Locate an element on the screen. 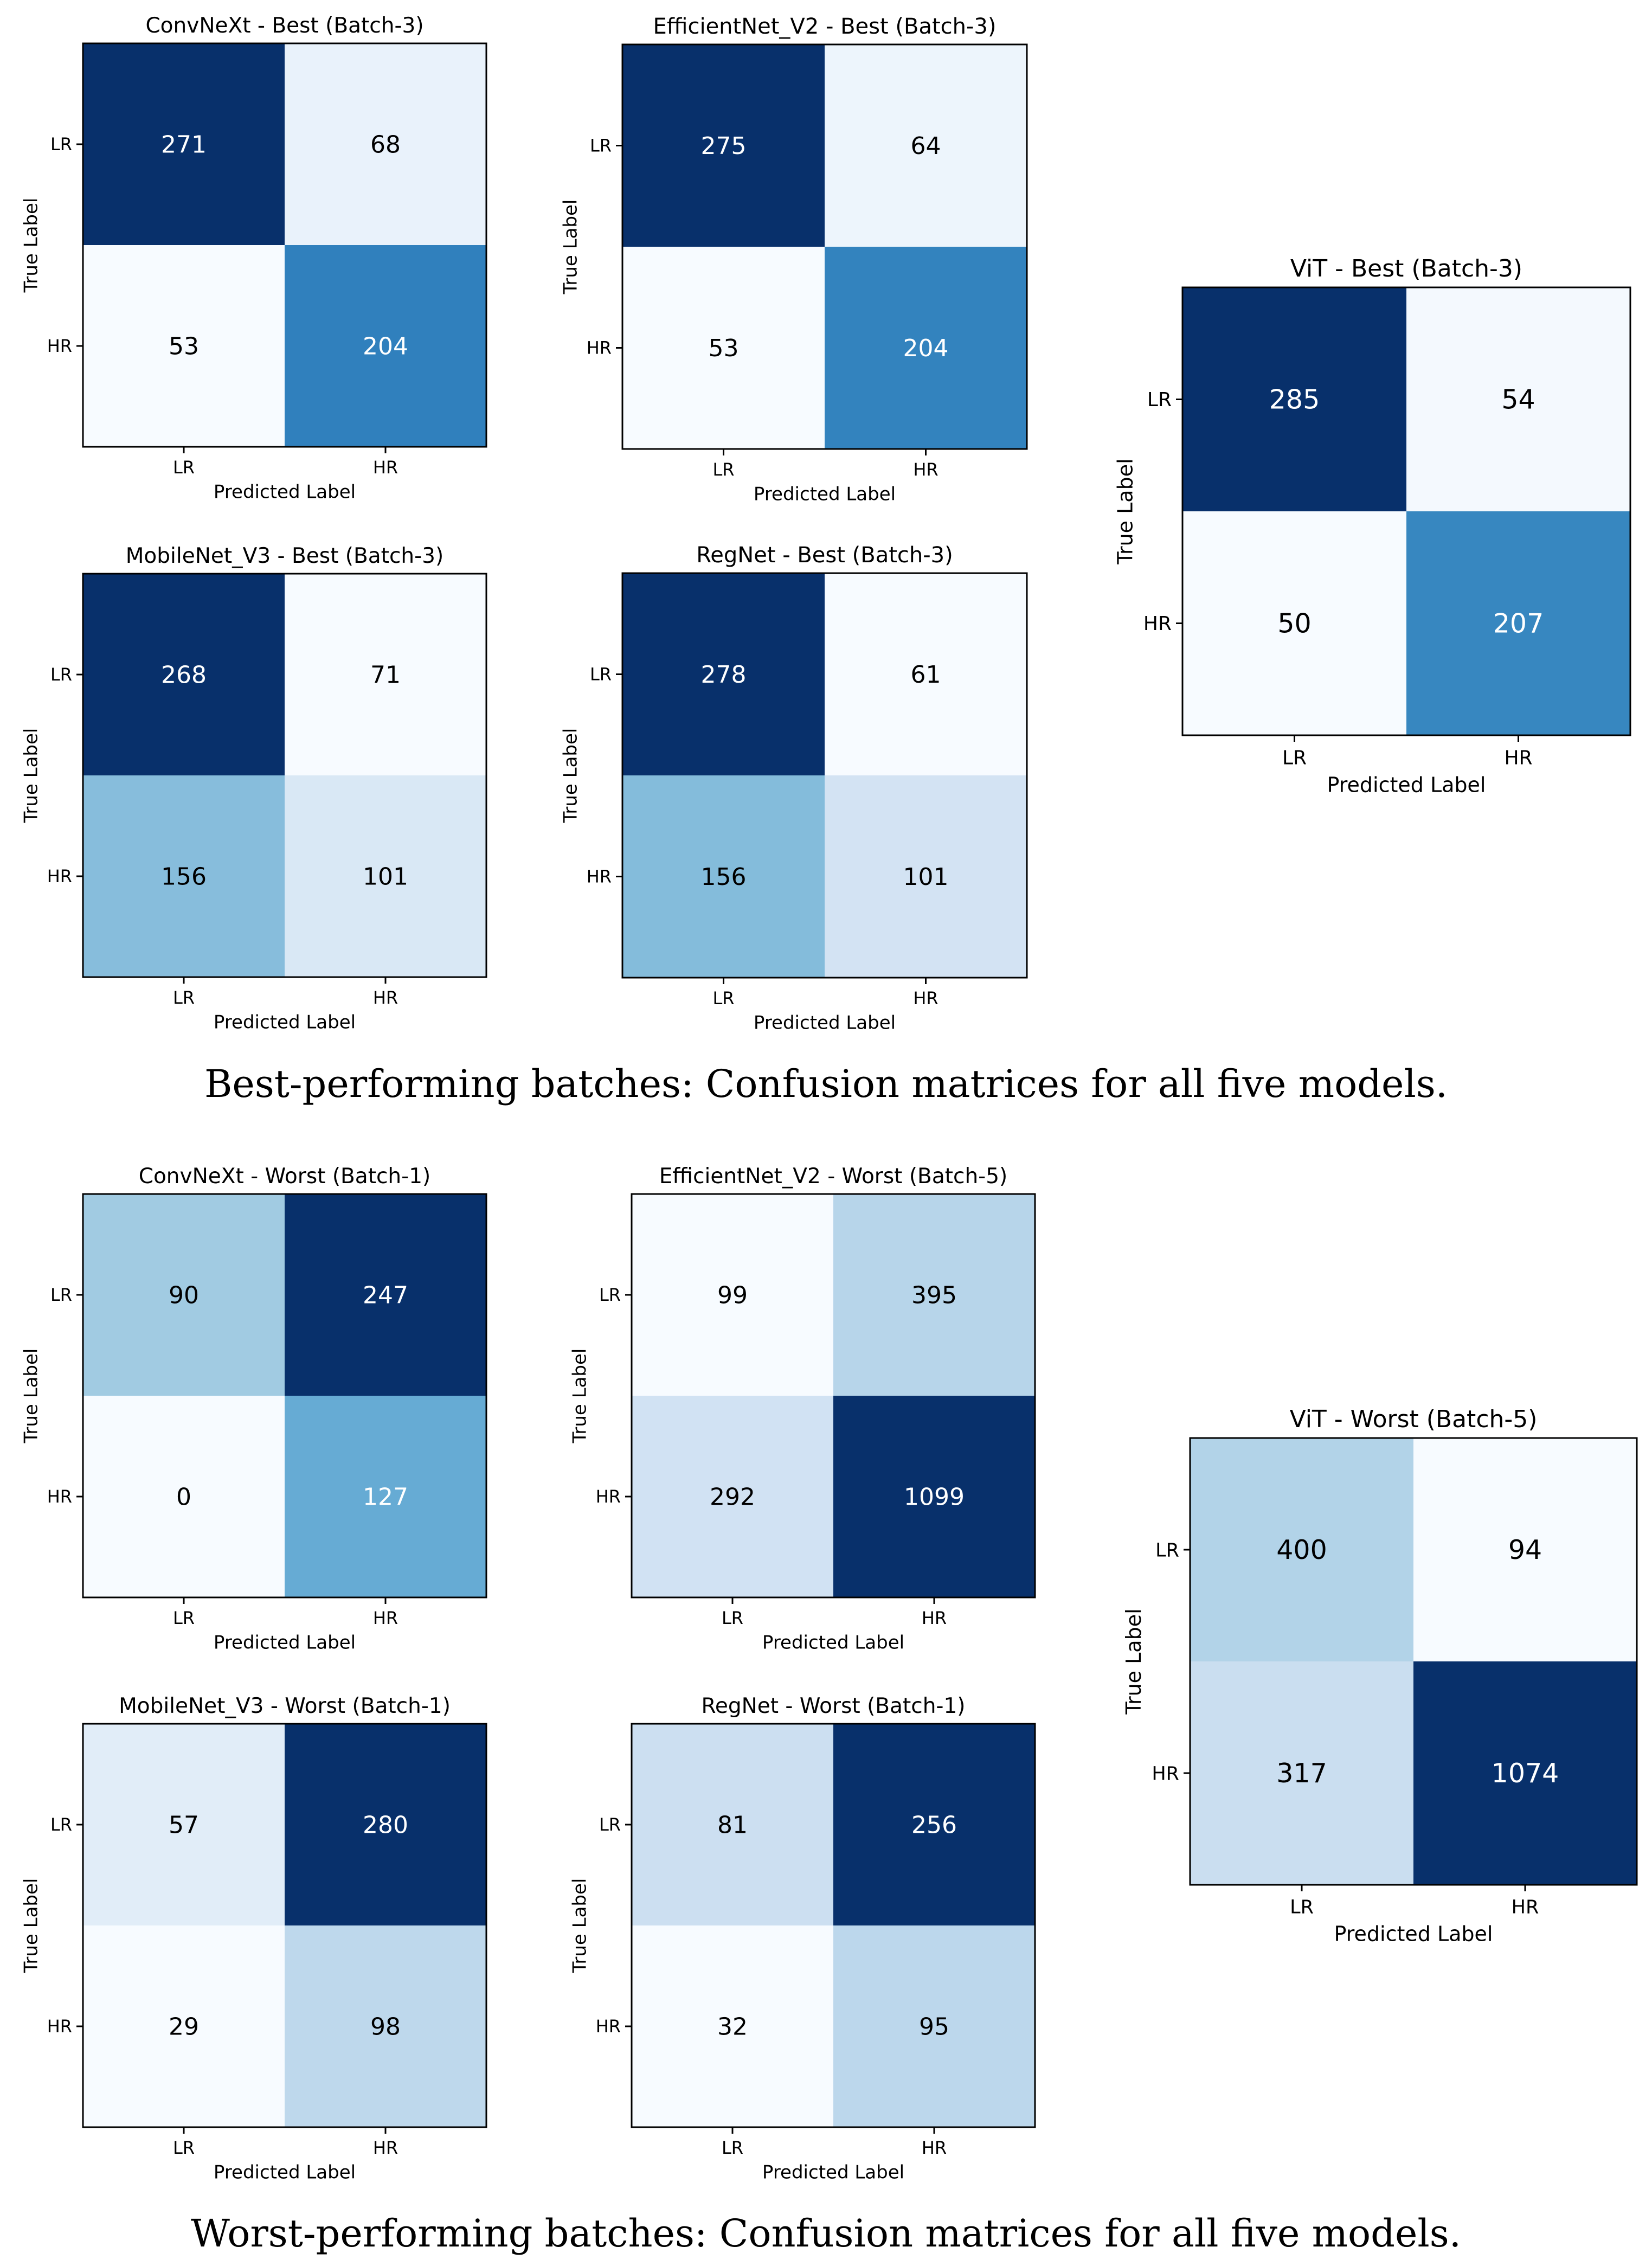 This screenshot has width=1652, height=2266. cell-value: 400 is located at coordinates (1302, 1550).